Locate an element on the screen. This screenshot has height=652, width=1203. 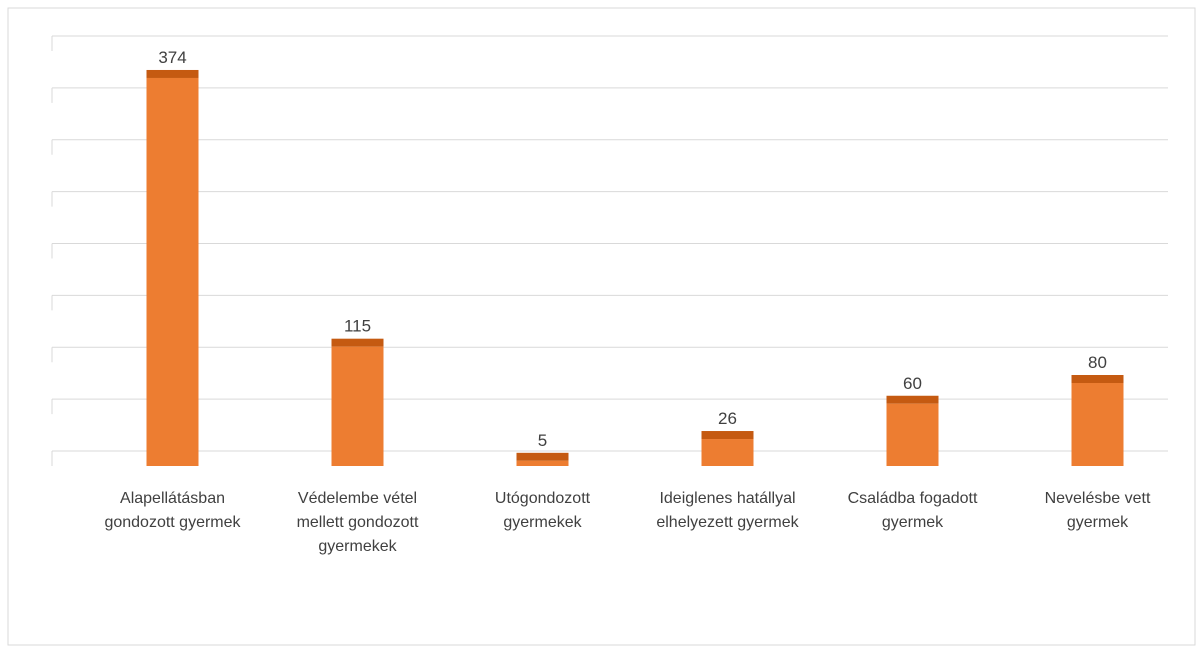
x-label-box: Utógondozott gyermekek is located at coordinates (542, 510).